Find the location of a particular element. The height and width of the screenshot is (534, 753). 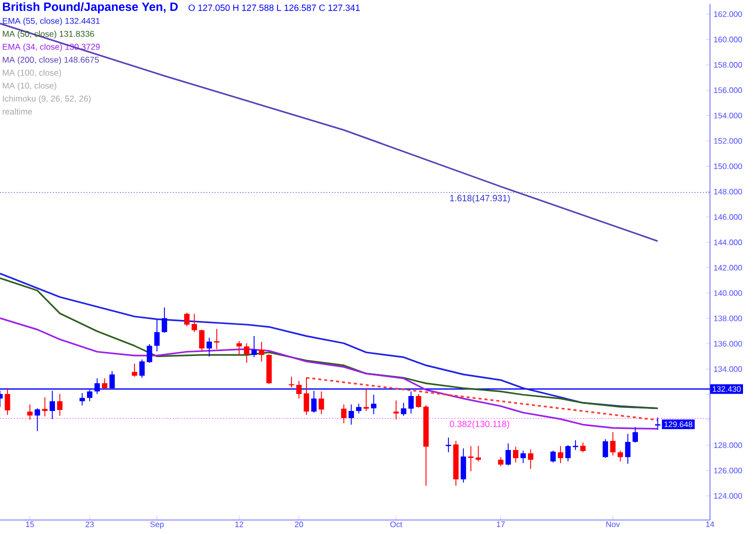

ref-line-label: 0.382(130.118) is located at coordinates (480, 424).